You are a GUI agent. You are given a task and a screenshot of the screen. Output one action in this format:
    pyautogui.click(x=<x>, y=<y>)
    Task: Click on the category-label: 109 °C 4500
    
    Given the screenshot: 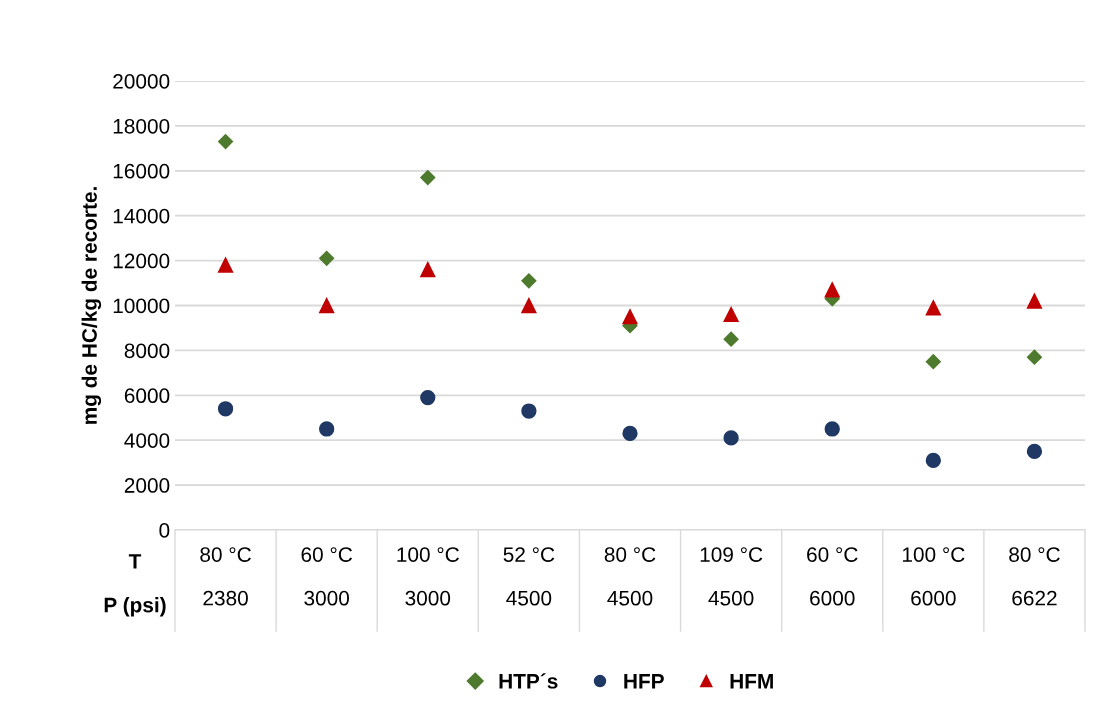 What is the action you would take?
    pyautogui.click(x=731, y=576)
    